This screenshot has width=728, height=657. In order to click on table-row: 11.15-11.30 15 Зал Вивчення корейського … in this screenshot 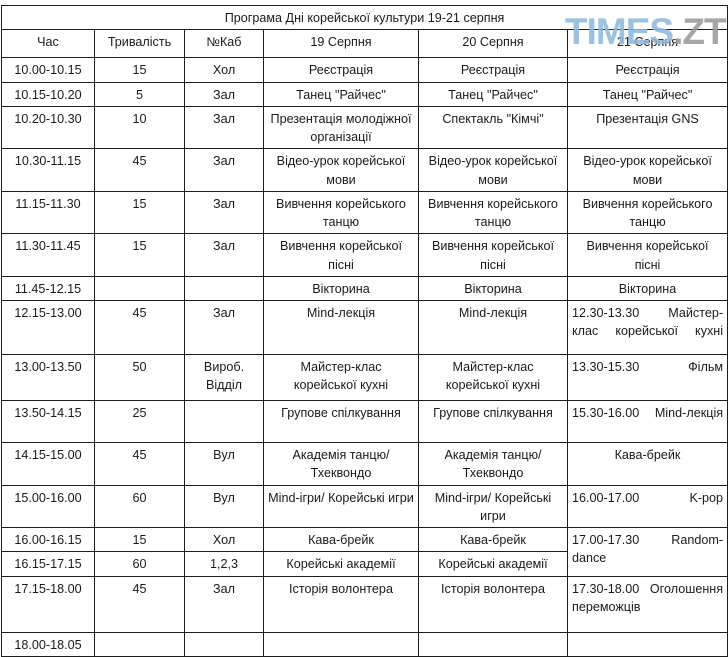, I will do `click(364, 212)`.